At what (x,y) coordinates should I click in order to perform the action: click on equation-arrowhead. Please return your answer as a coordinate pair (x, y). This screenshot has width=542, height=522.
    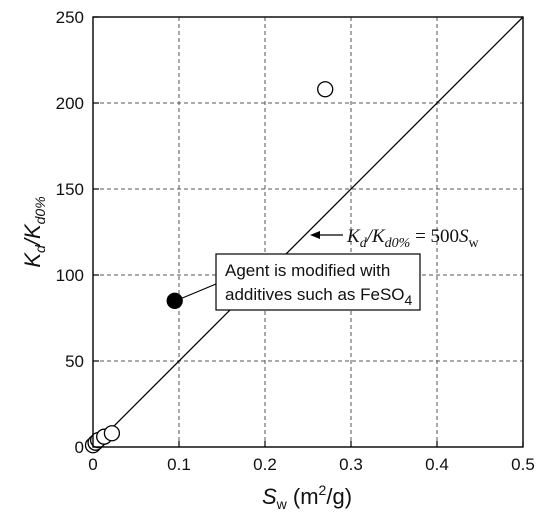
    Looking at the image, I should click on (315, 235).